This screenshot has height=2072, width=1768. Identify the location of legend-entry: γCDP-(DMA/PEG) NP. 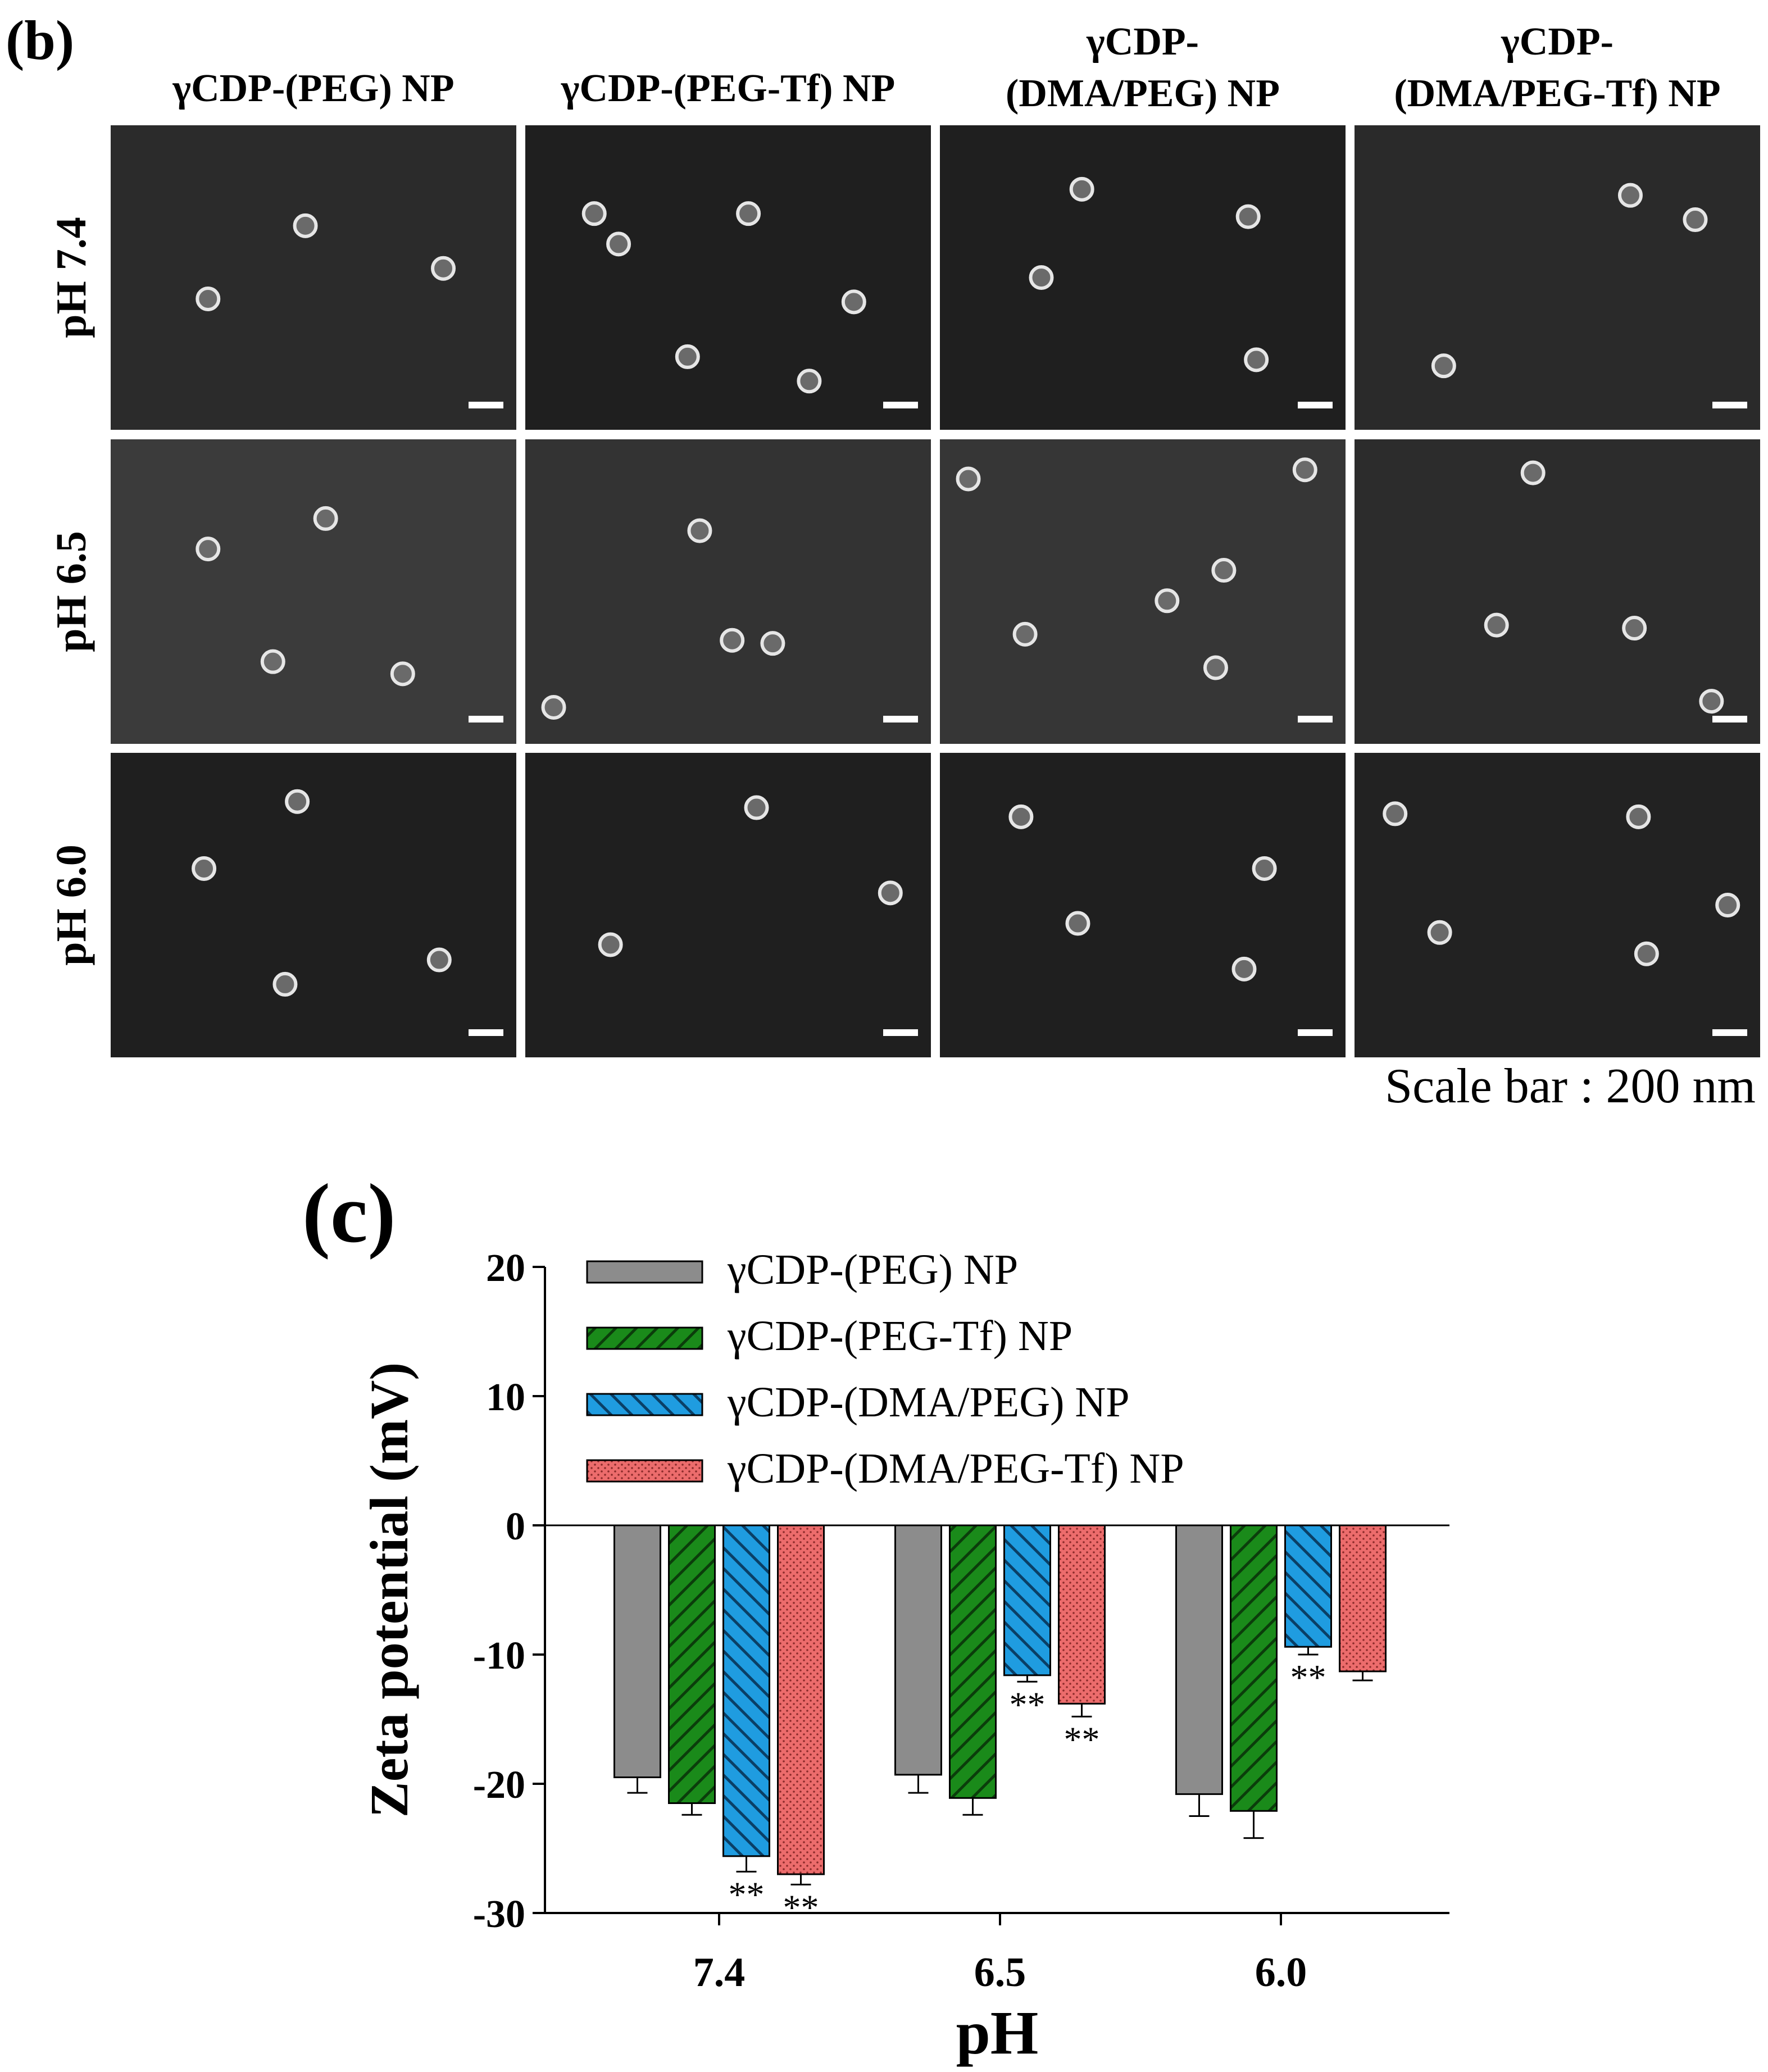
(928, 1402).